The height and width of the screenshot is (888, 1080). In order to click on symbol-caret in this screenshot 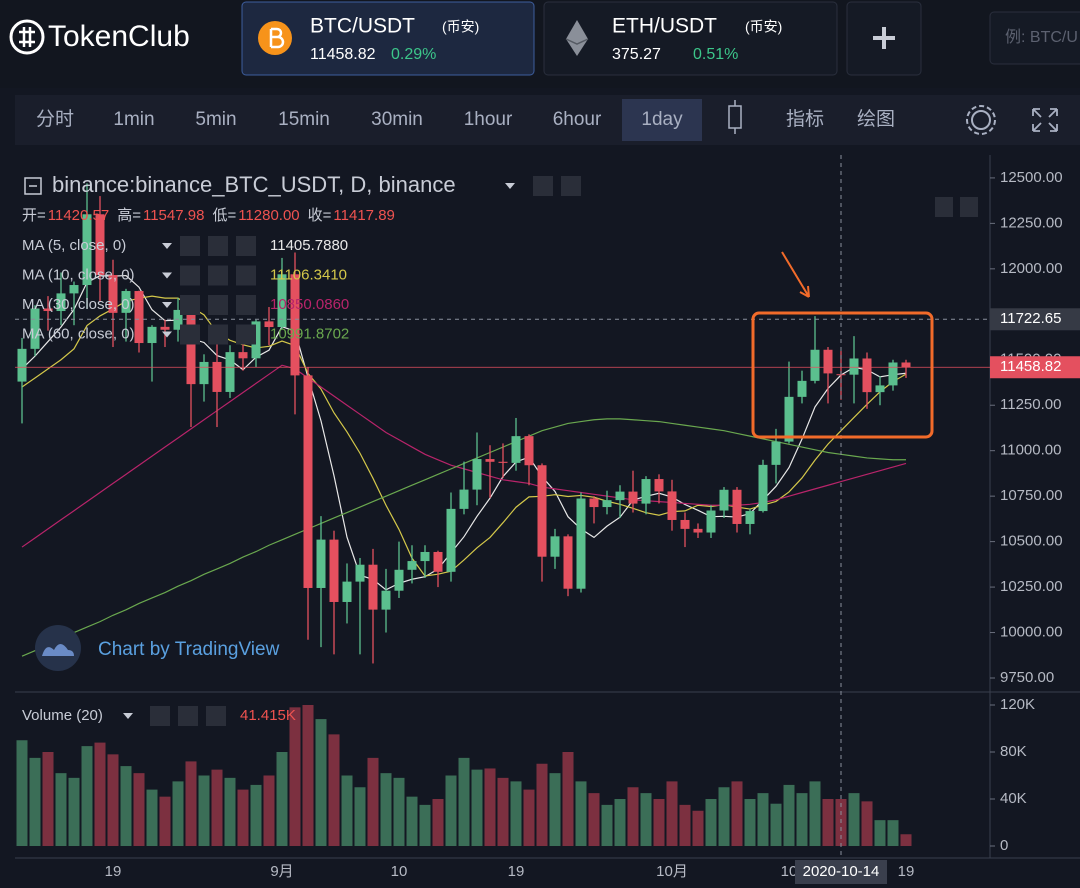, I will do `click(510, 186)`.